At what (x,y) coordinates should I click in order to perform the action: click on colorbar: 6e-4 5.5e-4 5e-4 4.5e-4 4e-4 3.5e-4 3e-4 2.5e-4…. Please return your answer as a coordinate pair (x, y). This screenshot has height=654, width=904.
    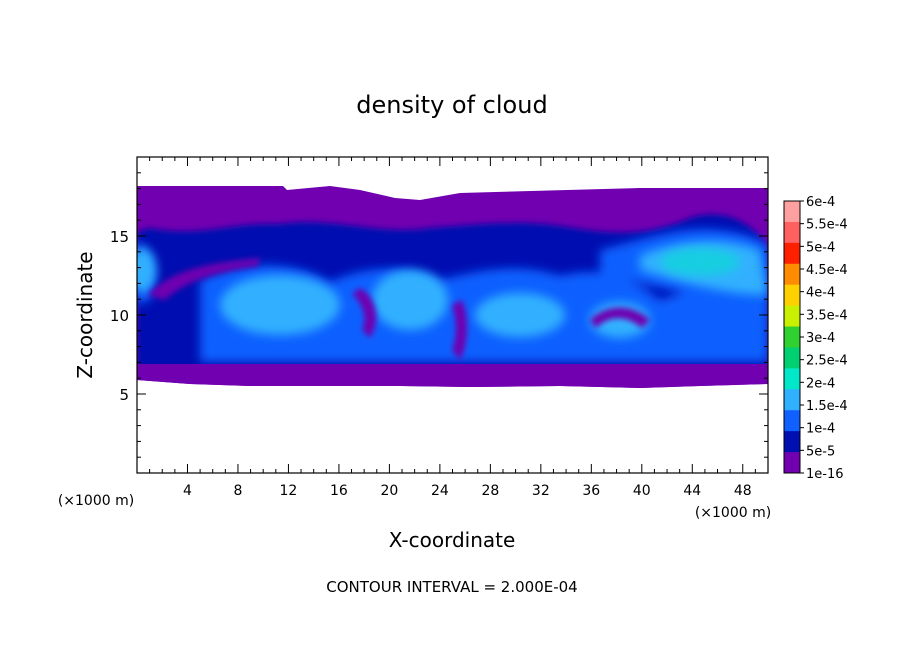
    Looking at the image, I should click on (815, 338).